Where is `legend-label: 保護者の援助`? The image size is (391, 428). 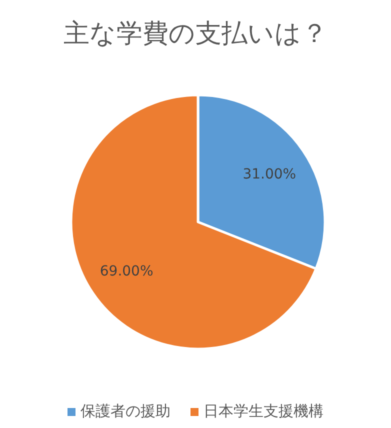 legend-label: 保護者の援助 is located at coordinates (125, 411).